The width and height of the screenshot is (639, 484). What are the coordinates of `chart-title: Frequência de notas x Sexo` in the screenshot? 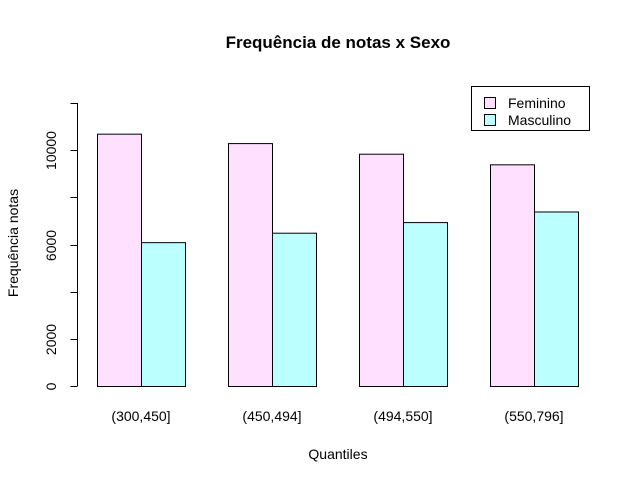 It's located at (338, 42).